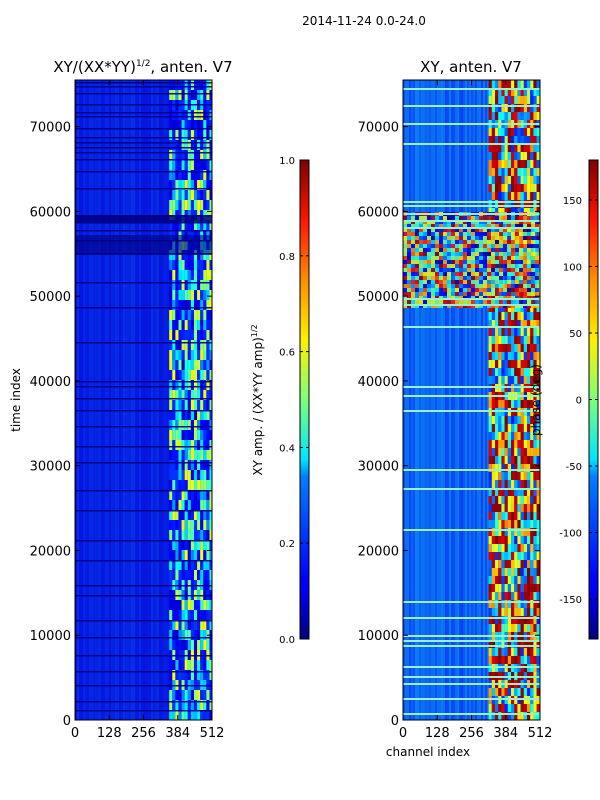 Image resolution: width=600 pixels, height=800 pixels. I want to click on figure-suptitle: 2014-11-24 0.0-24.0, so click(364, 21).